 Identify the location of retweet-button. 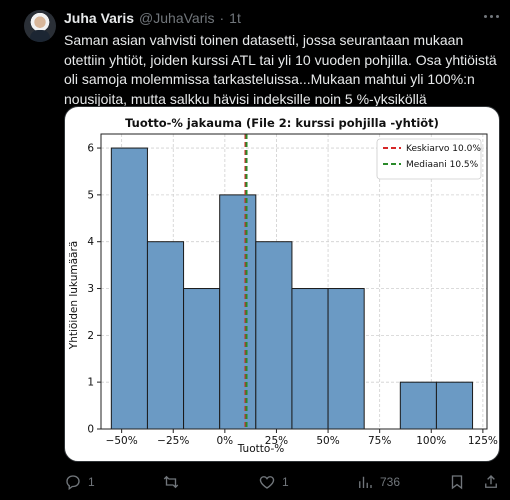
(174, 482).